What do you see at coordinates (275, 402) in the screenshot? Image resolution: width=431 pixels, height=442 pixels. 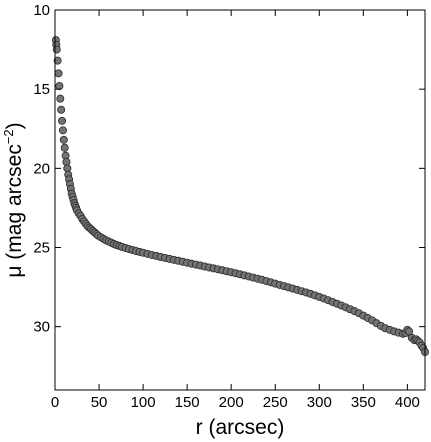 I see `x-tick-label: 250` at bounding box center [275, 402].